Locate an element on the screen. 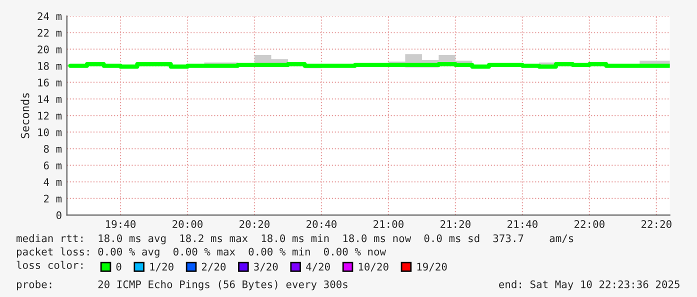  x-tick-label: 21:40 is located at coordinates (523, 224).